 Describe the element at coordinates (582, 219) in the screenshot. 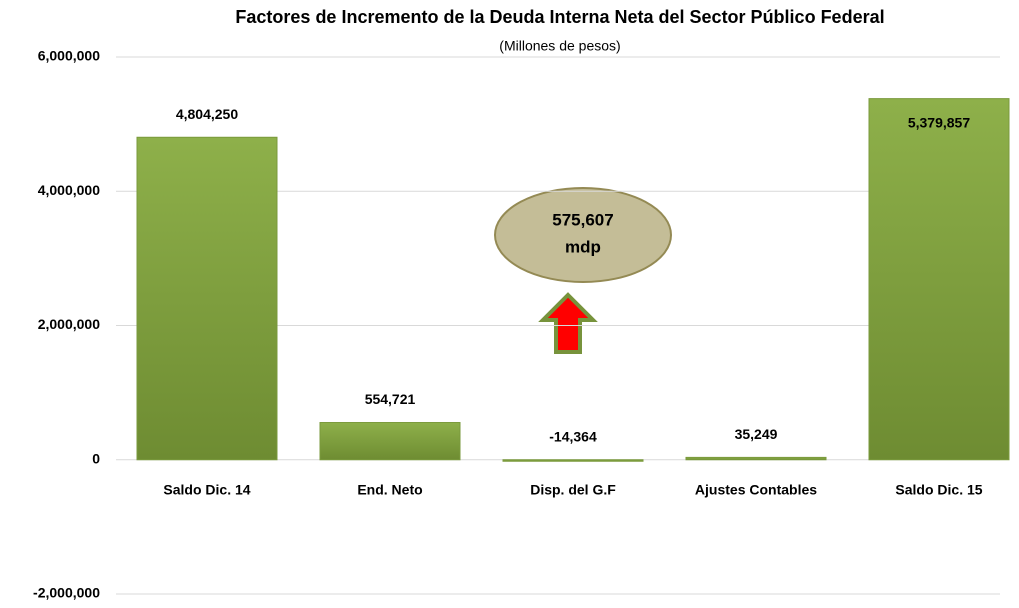

I see `annotation-text: 575,607` at that location.